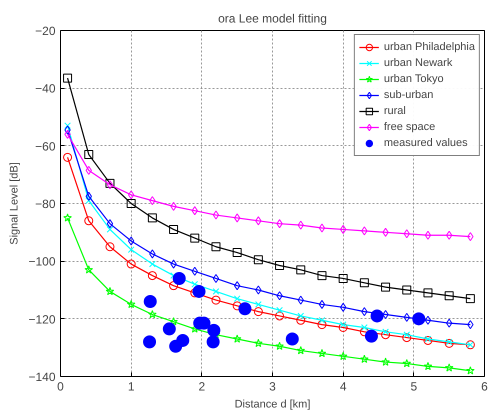 The width and height of the screenshot is (496, 416). What do you see at coordinates (272, 387) in the screenshot?
I see `x-tick-label: 3` at bounding box center [272, 387].